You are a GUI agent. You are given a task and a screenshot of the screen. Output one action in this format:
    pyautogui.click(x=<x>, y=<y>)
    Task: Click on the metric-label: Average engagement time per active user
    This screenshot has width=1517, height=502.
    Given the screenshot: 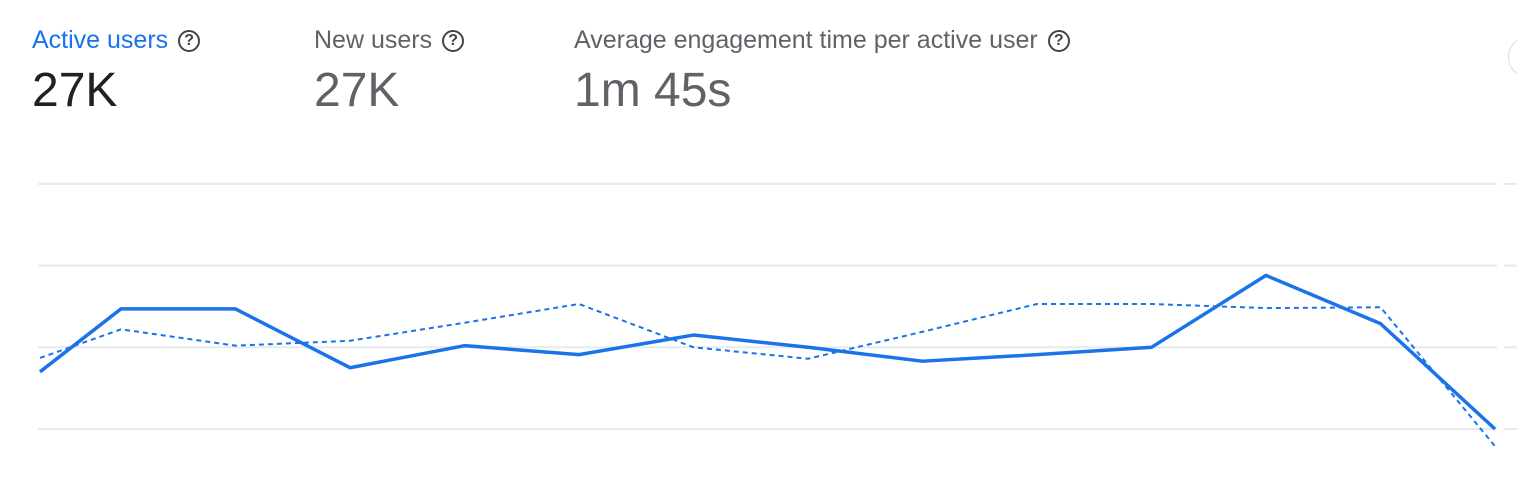 What is the action you would take?
    pyautogui.click(x=806, y=40)
    